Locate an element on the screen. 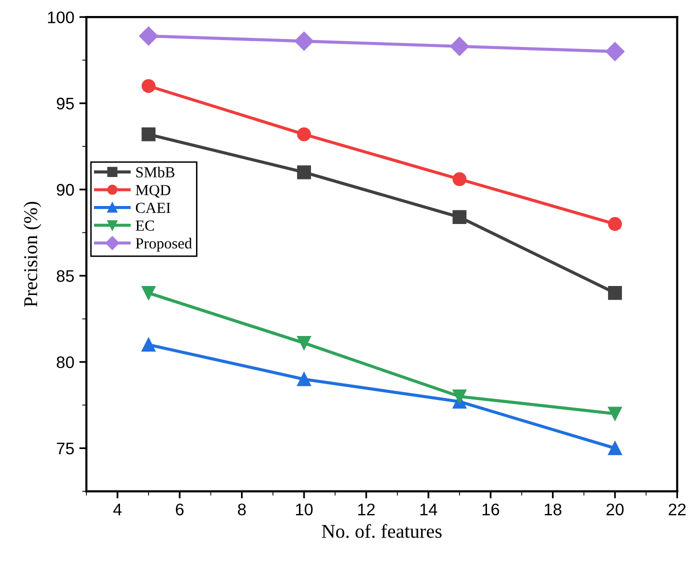 This screenshot has width=691, height=568. y-tick-label: 80 is located at coordinates (65, 362).